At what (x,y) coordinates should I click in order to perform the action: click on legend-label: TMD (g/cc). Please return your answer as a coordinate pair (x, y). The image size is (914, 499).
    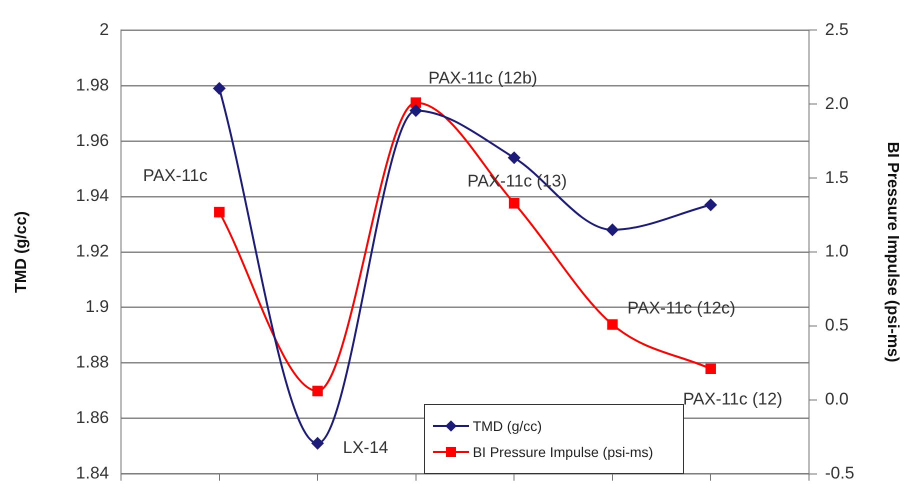
    Looking at the image, I should click on (507, 426).